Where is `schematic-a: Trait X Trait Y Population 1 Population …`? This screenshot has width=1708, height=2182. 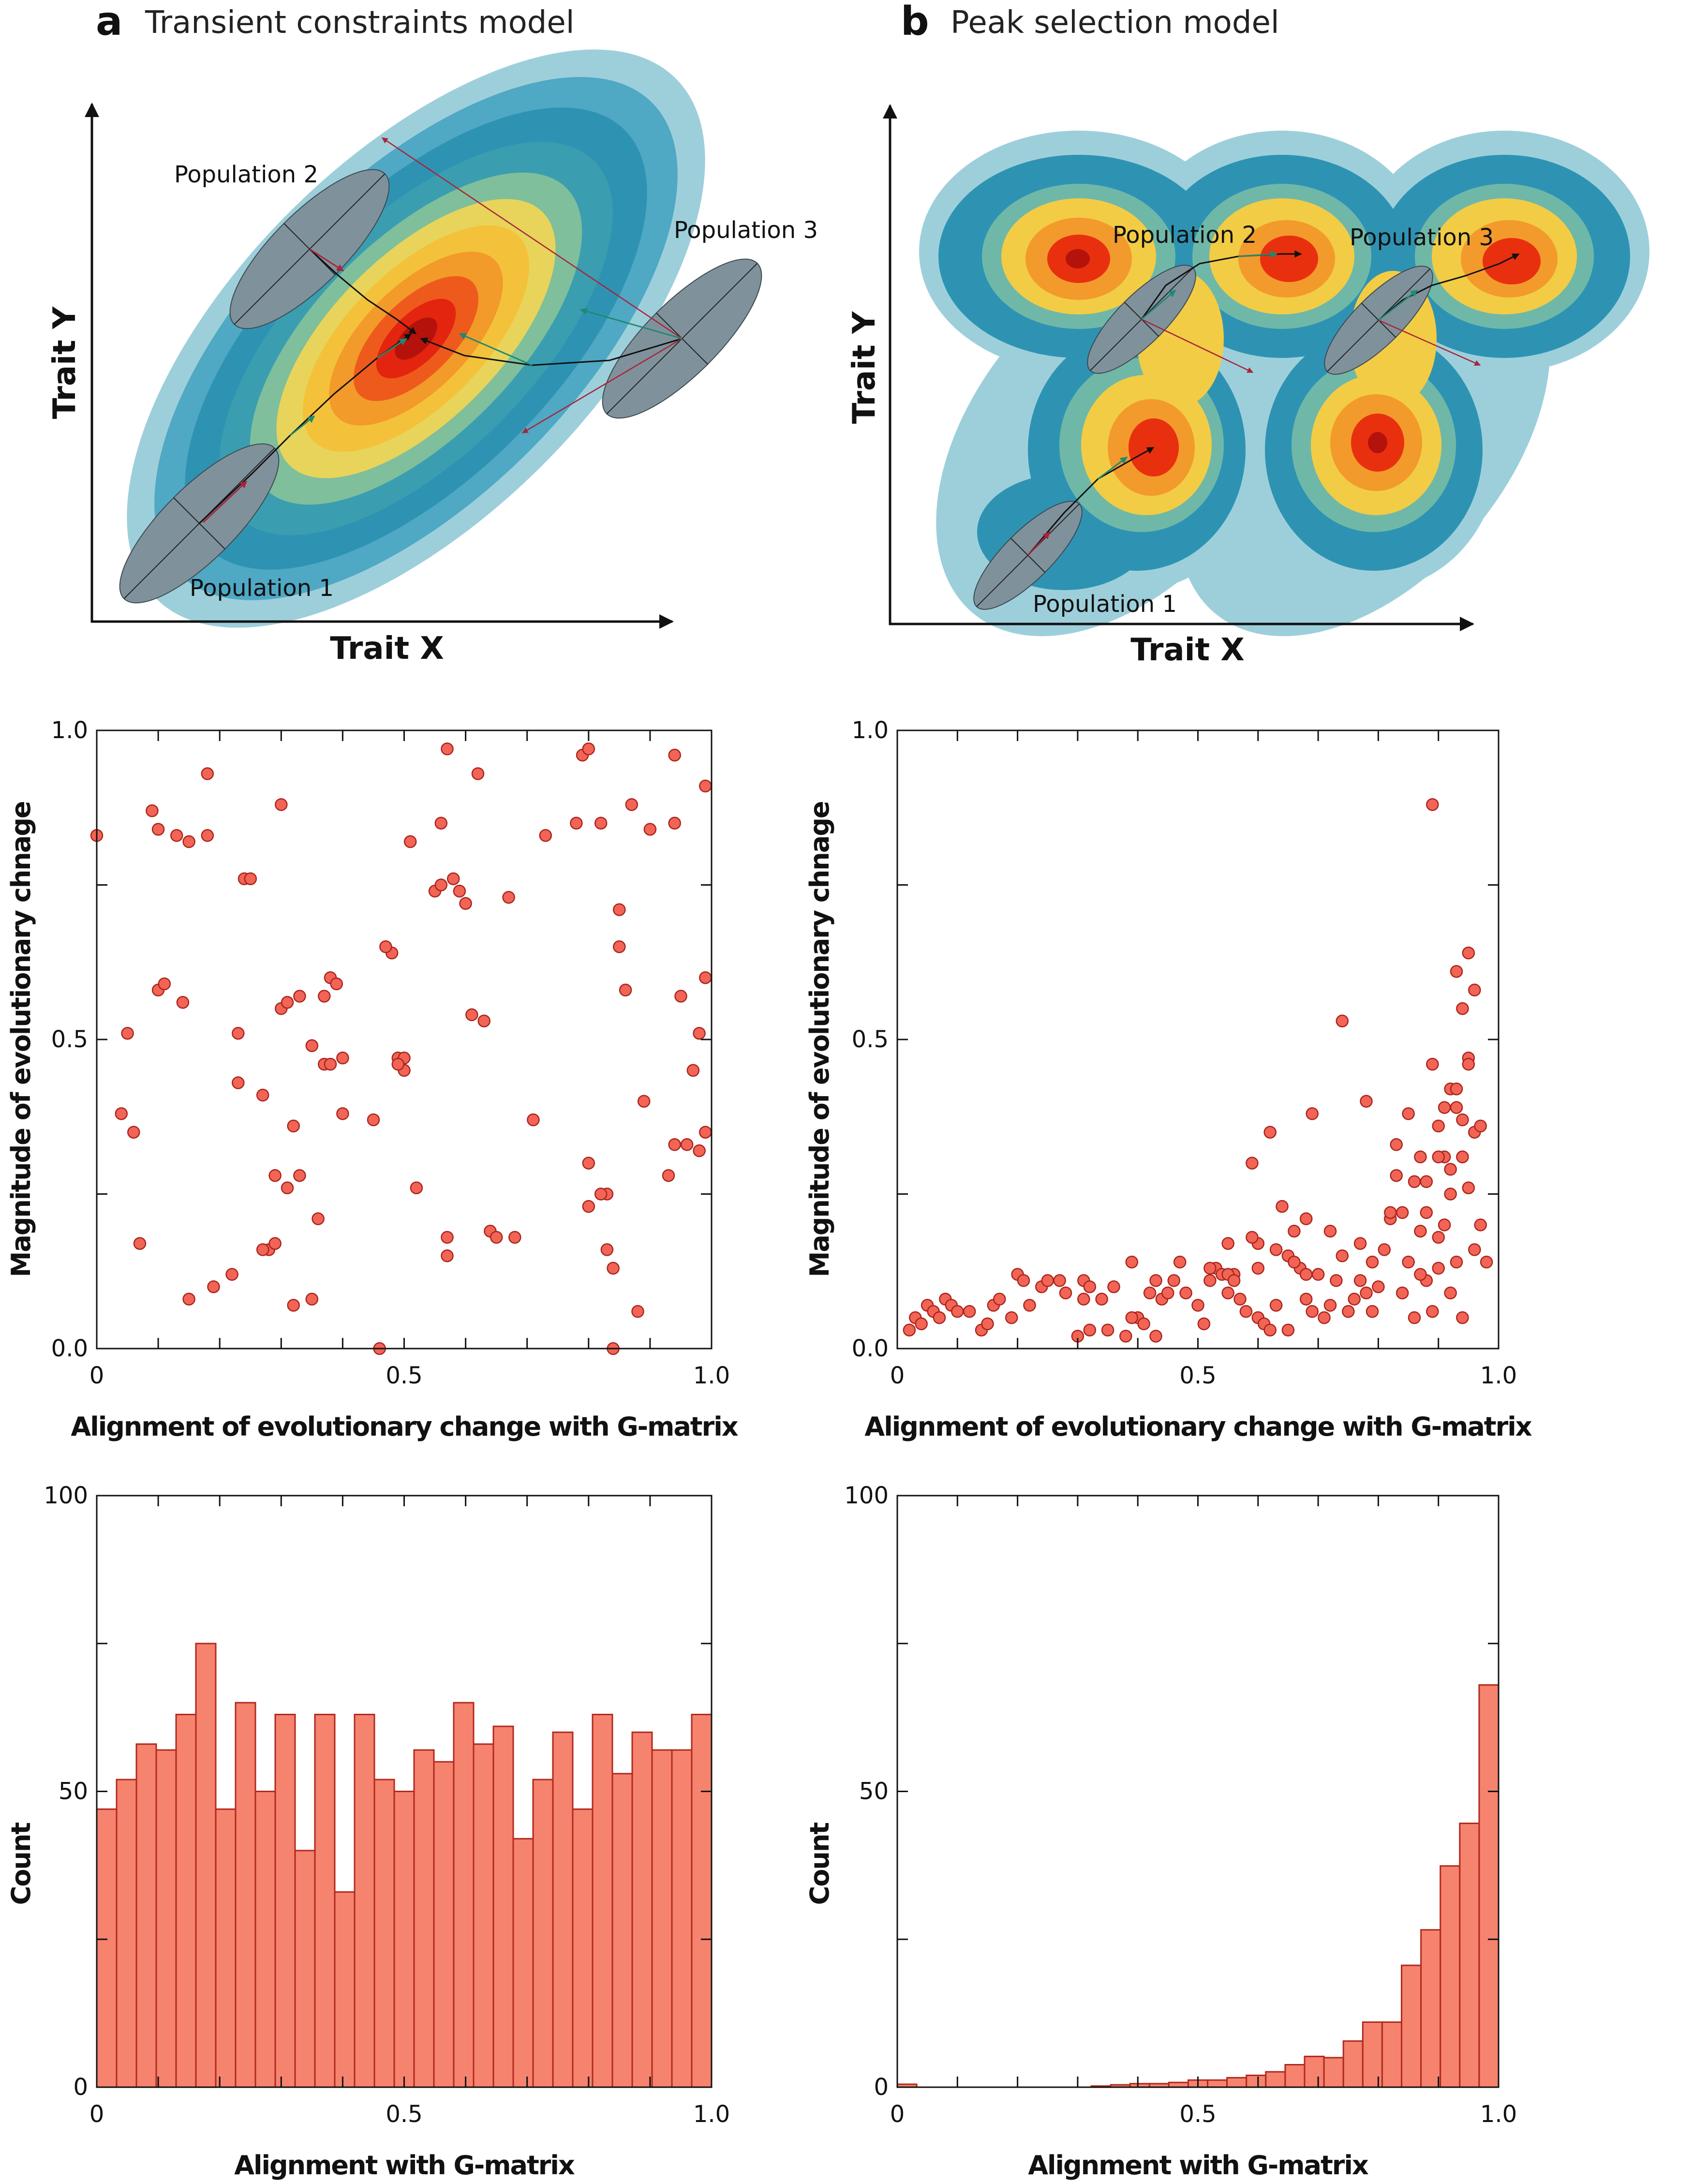 schematic-a: Trait X Trait Y Population 1 Population … is located at coordinates (432, 358).